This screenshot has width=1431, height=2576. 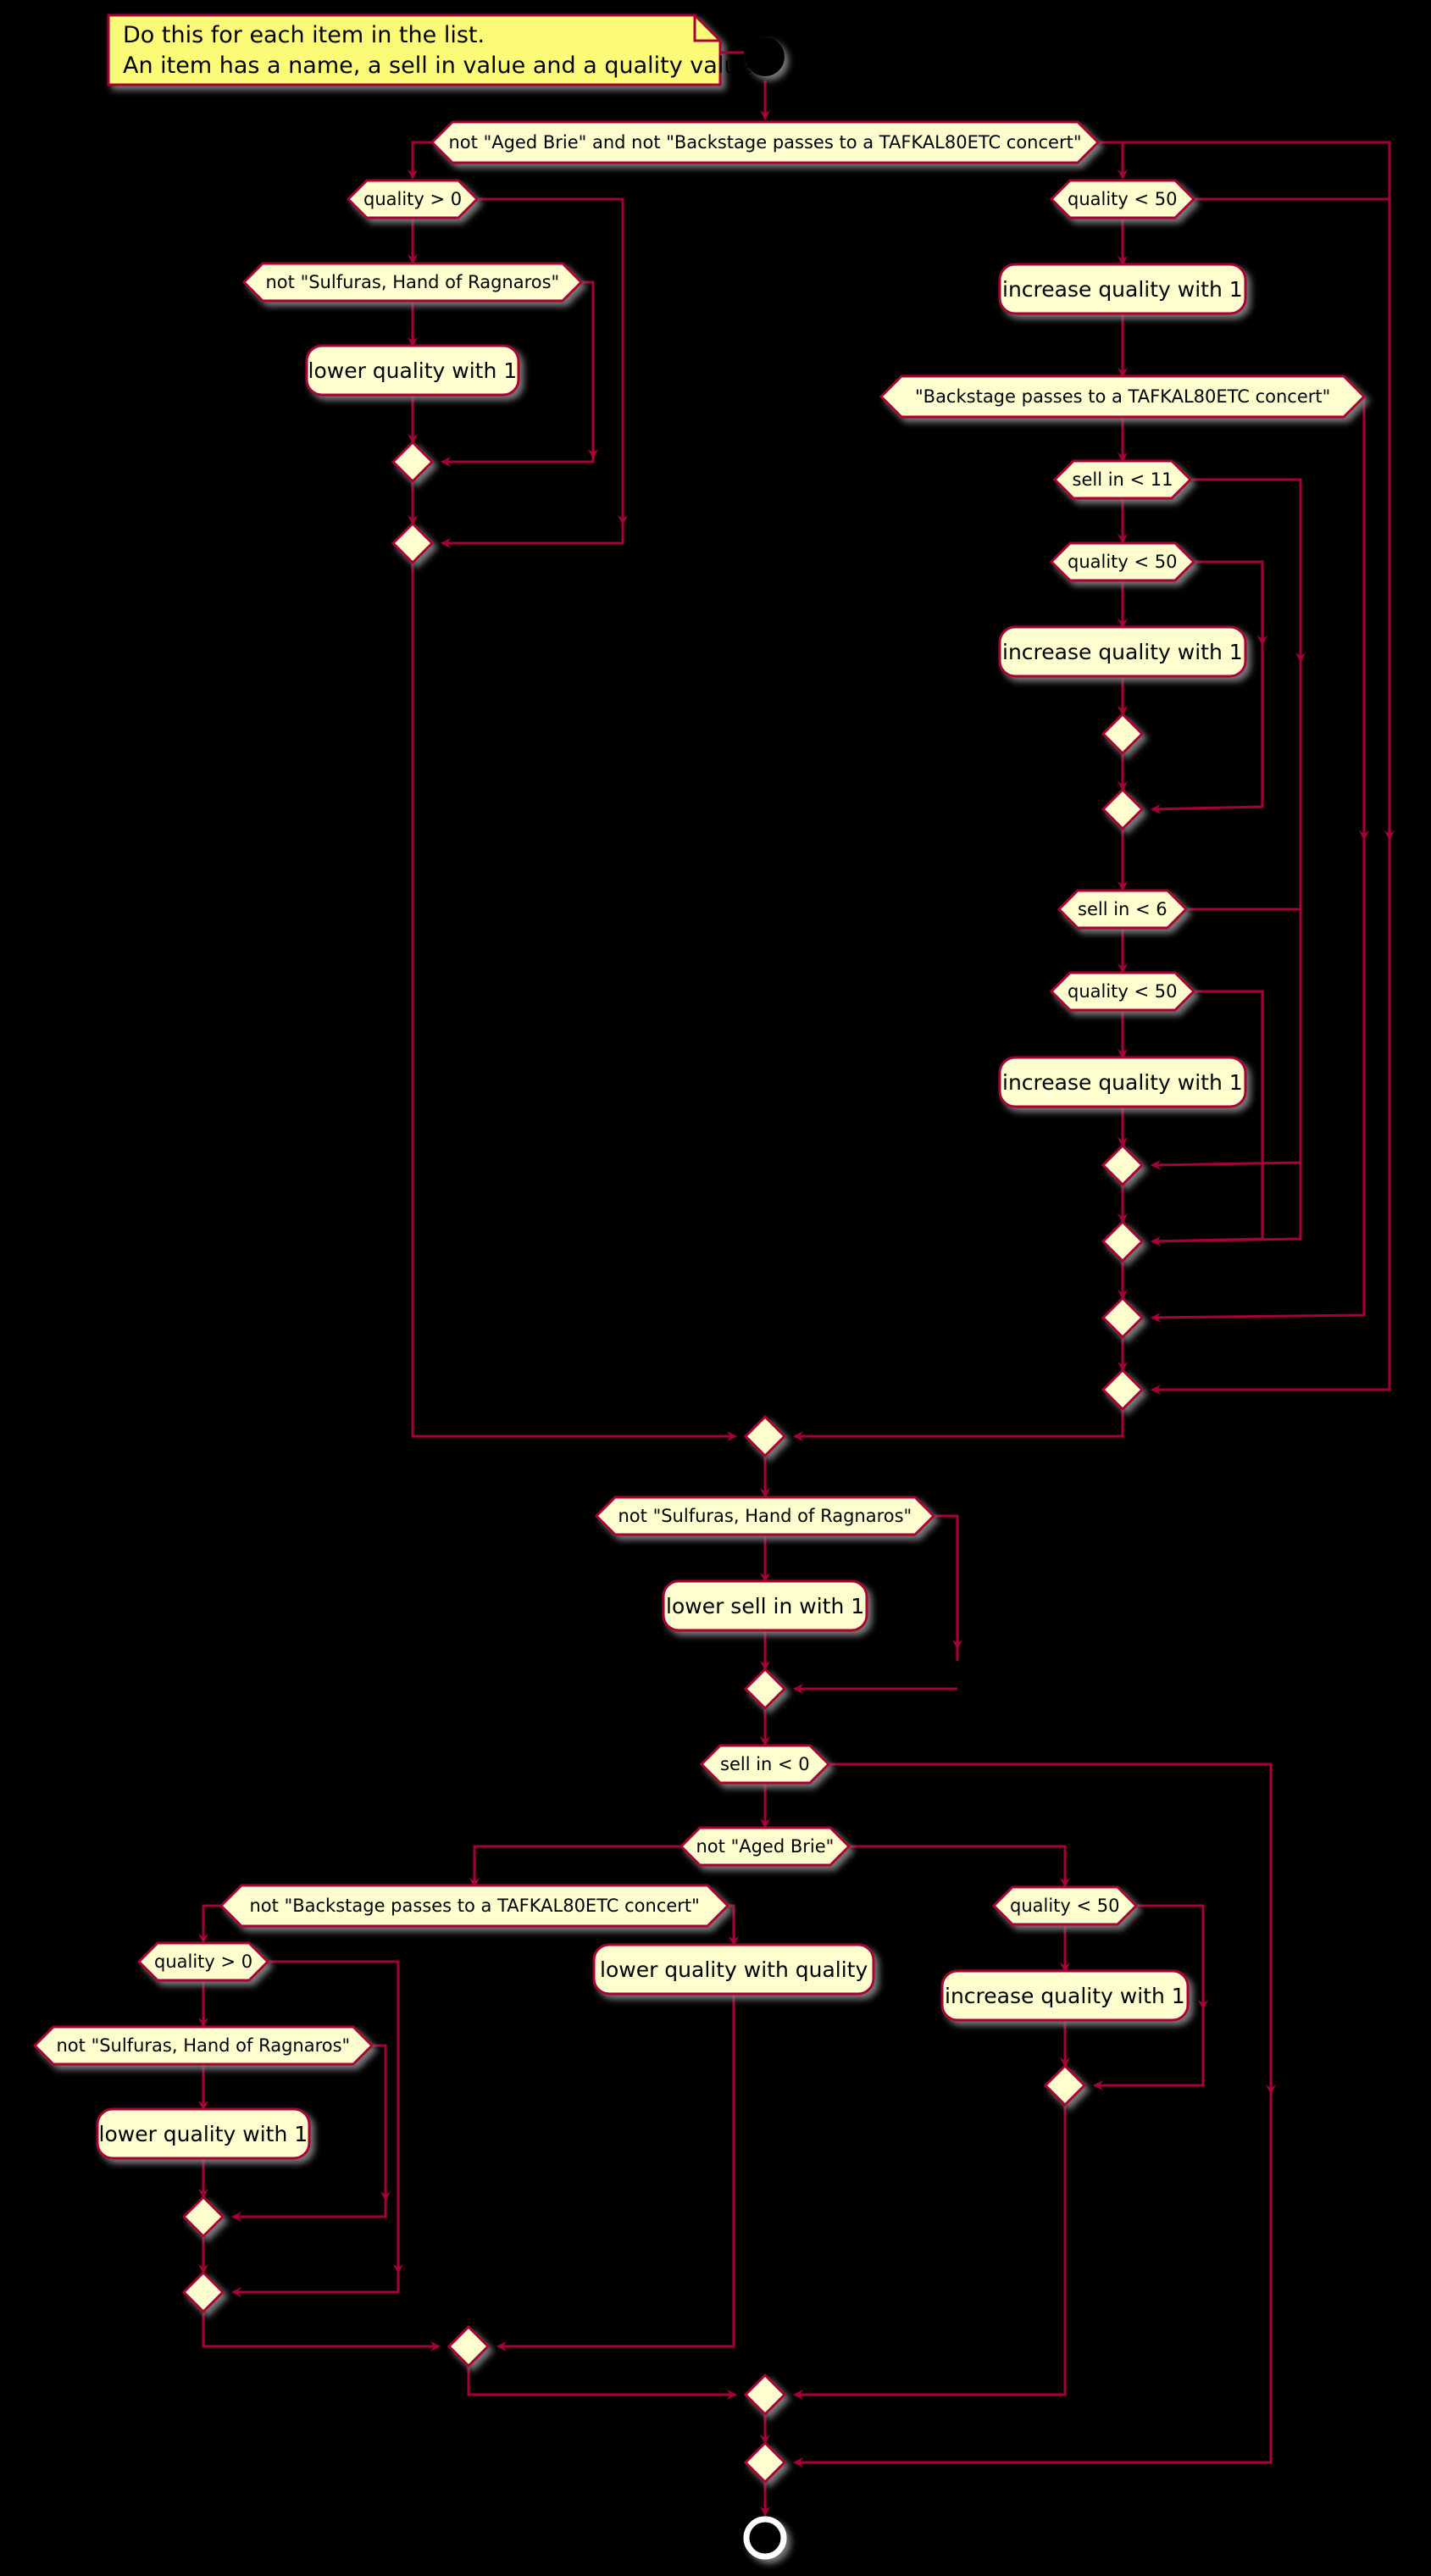 I want to click on end-circle, so click(x=765, y=2538).